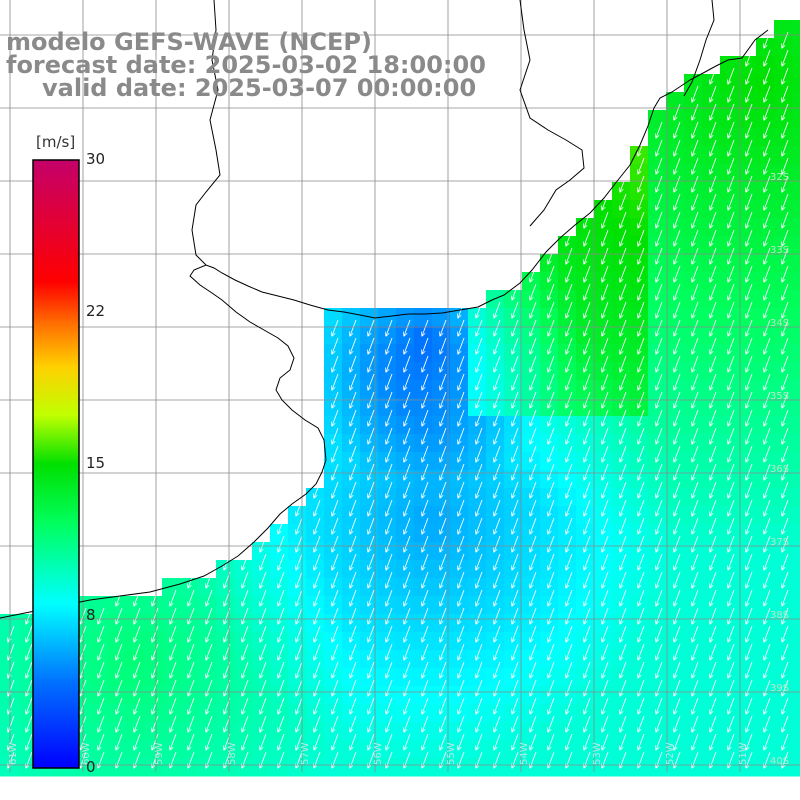 This screenshot has height=800, width=800. I want to click on longitude-label: 61W, so click(13, 753).